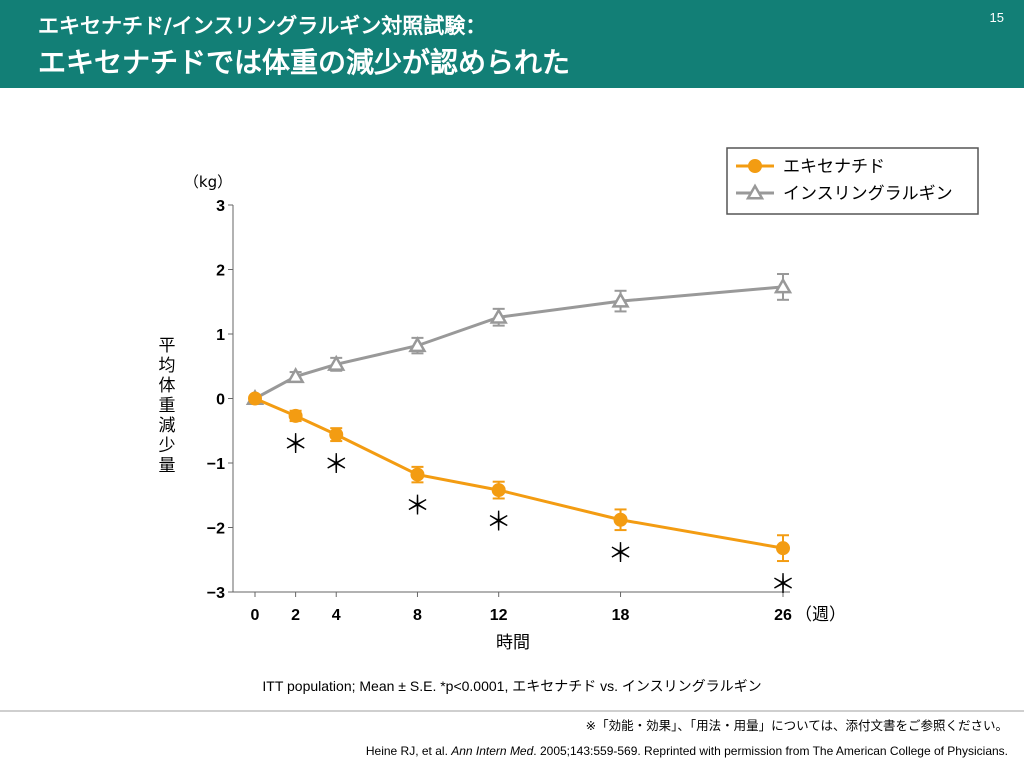 The width and height of the screenshot is (1024, 768). What do you see at coordinates (167, 366) in the screenshot?
I see `y-axis-label-char: 均` at bounding box center [167, 366].